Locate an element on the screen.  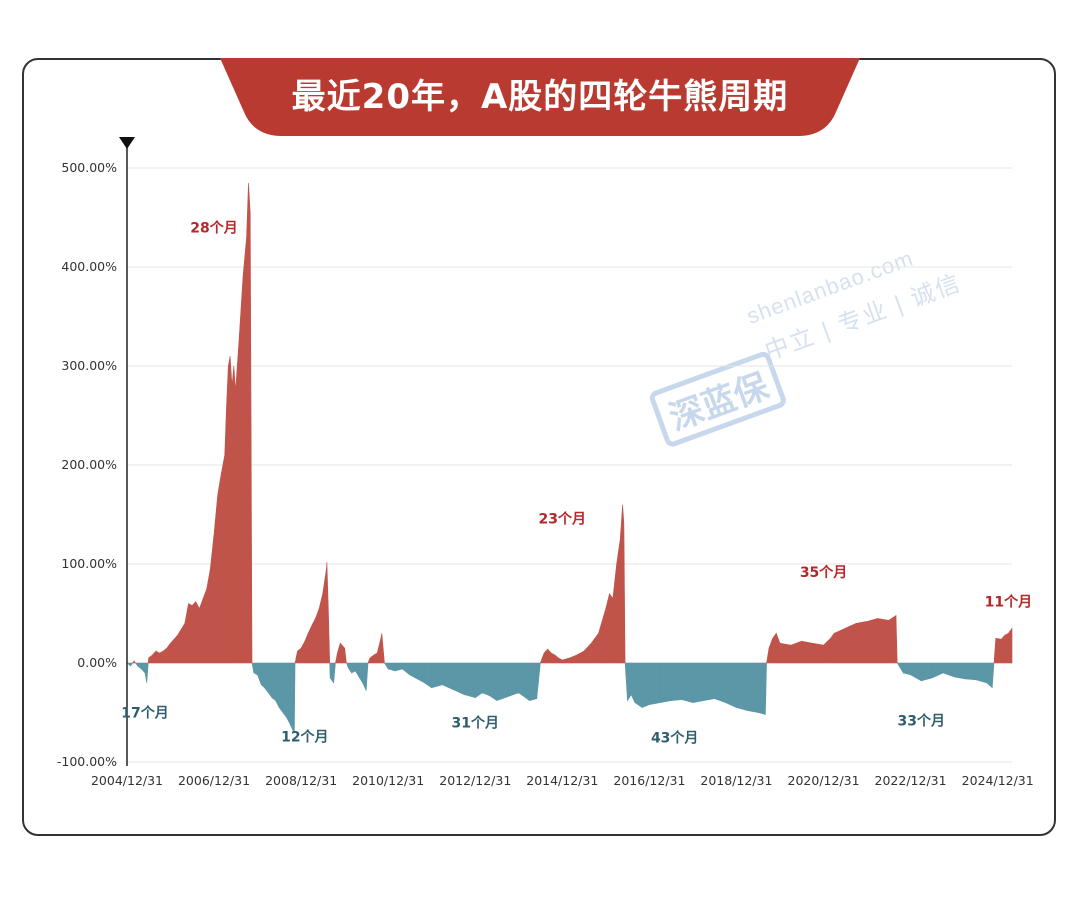
x-tick-label: 2006/12/31 is located at coordinates (214, 780).